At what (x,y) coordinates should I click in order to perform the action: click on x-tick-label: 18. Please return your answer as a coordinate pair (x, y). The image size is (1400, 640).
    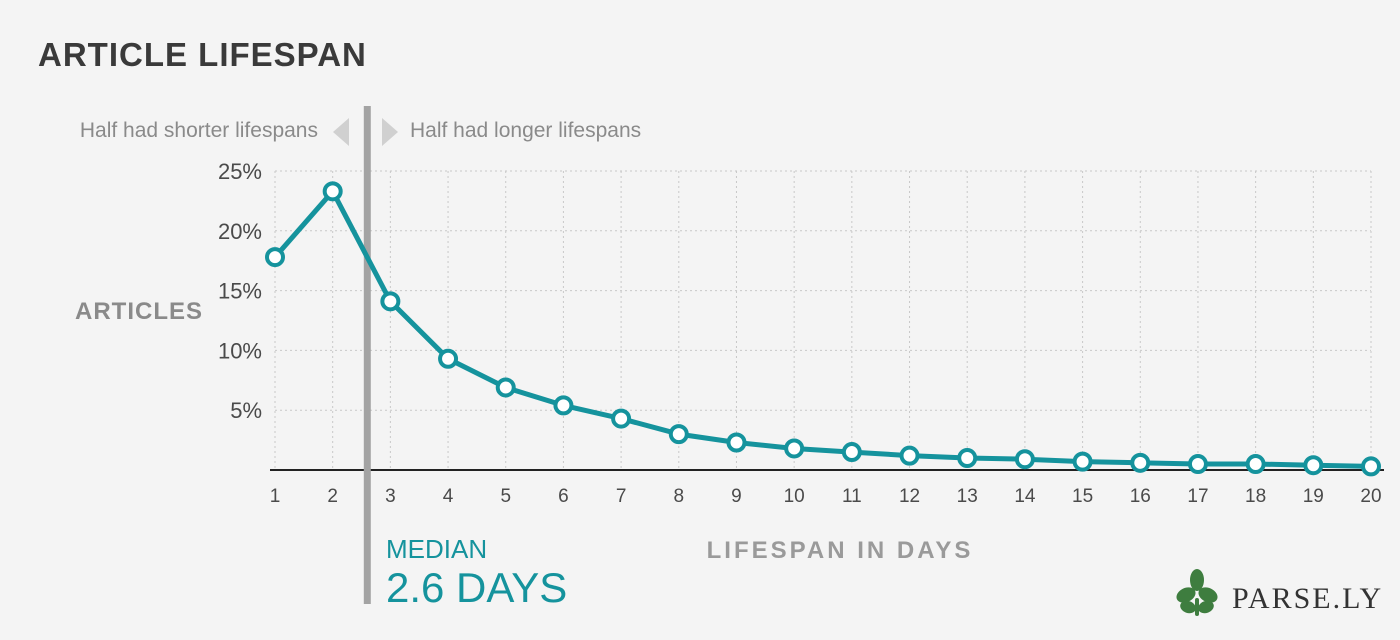
    Looking at the image, I should click on (1255, 496).